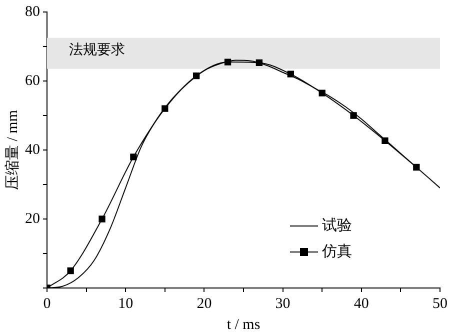  Describe the element at coordinates (204, 304) in the screenshot. I see `x-tick-label: 20` at that location.